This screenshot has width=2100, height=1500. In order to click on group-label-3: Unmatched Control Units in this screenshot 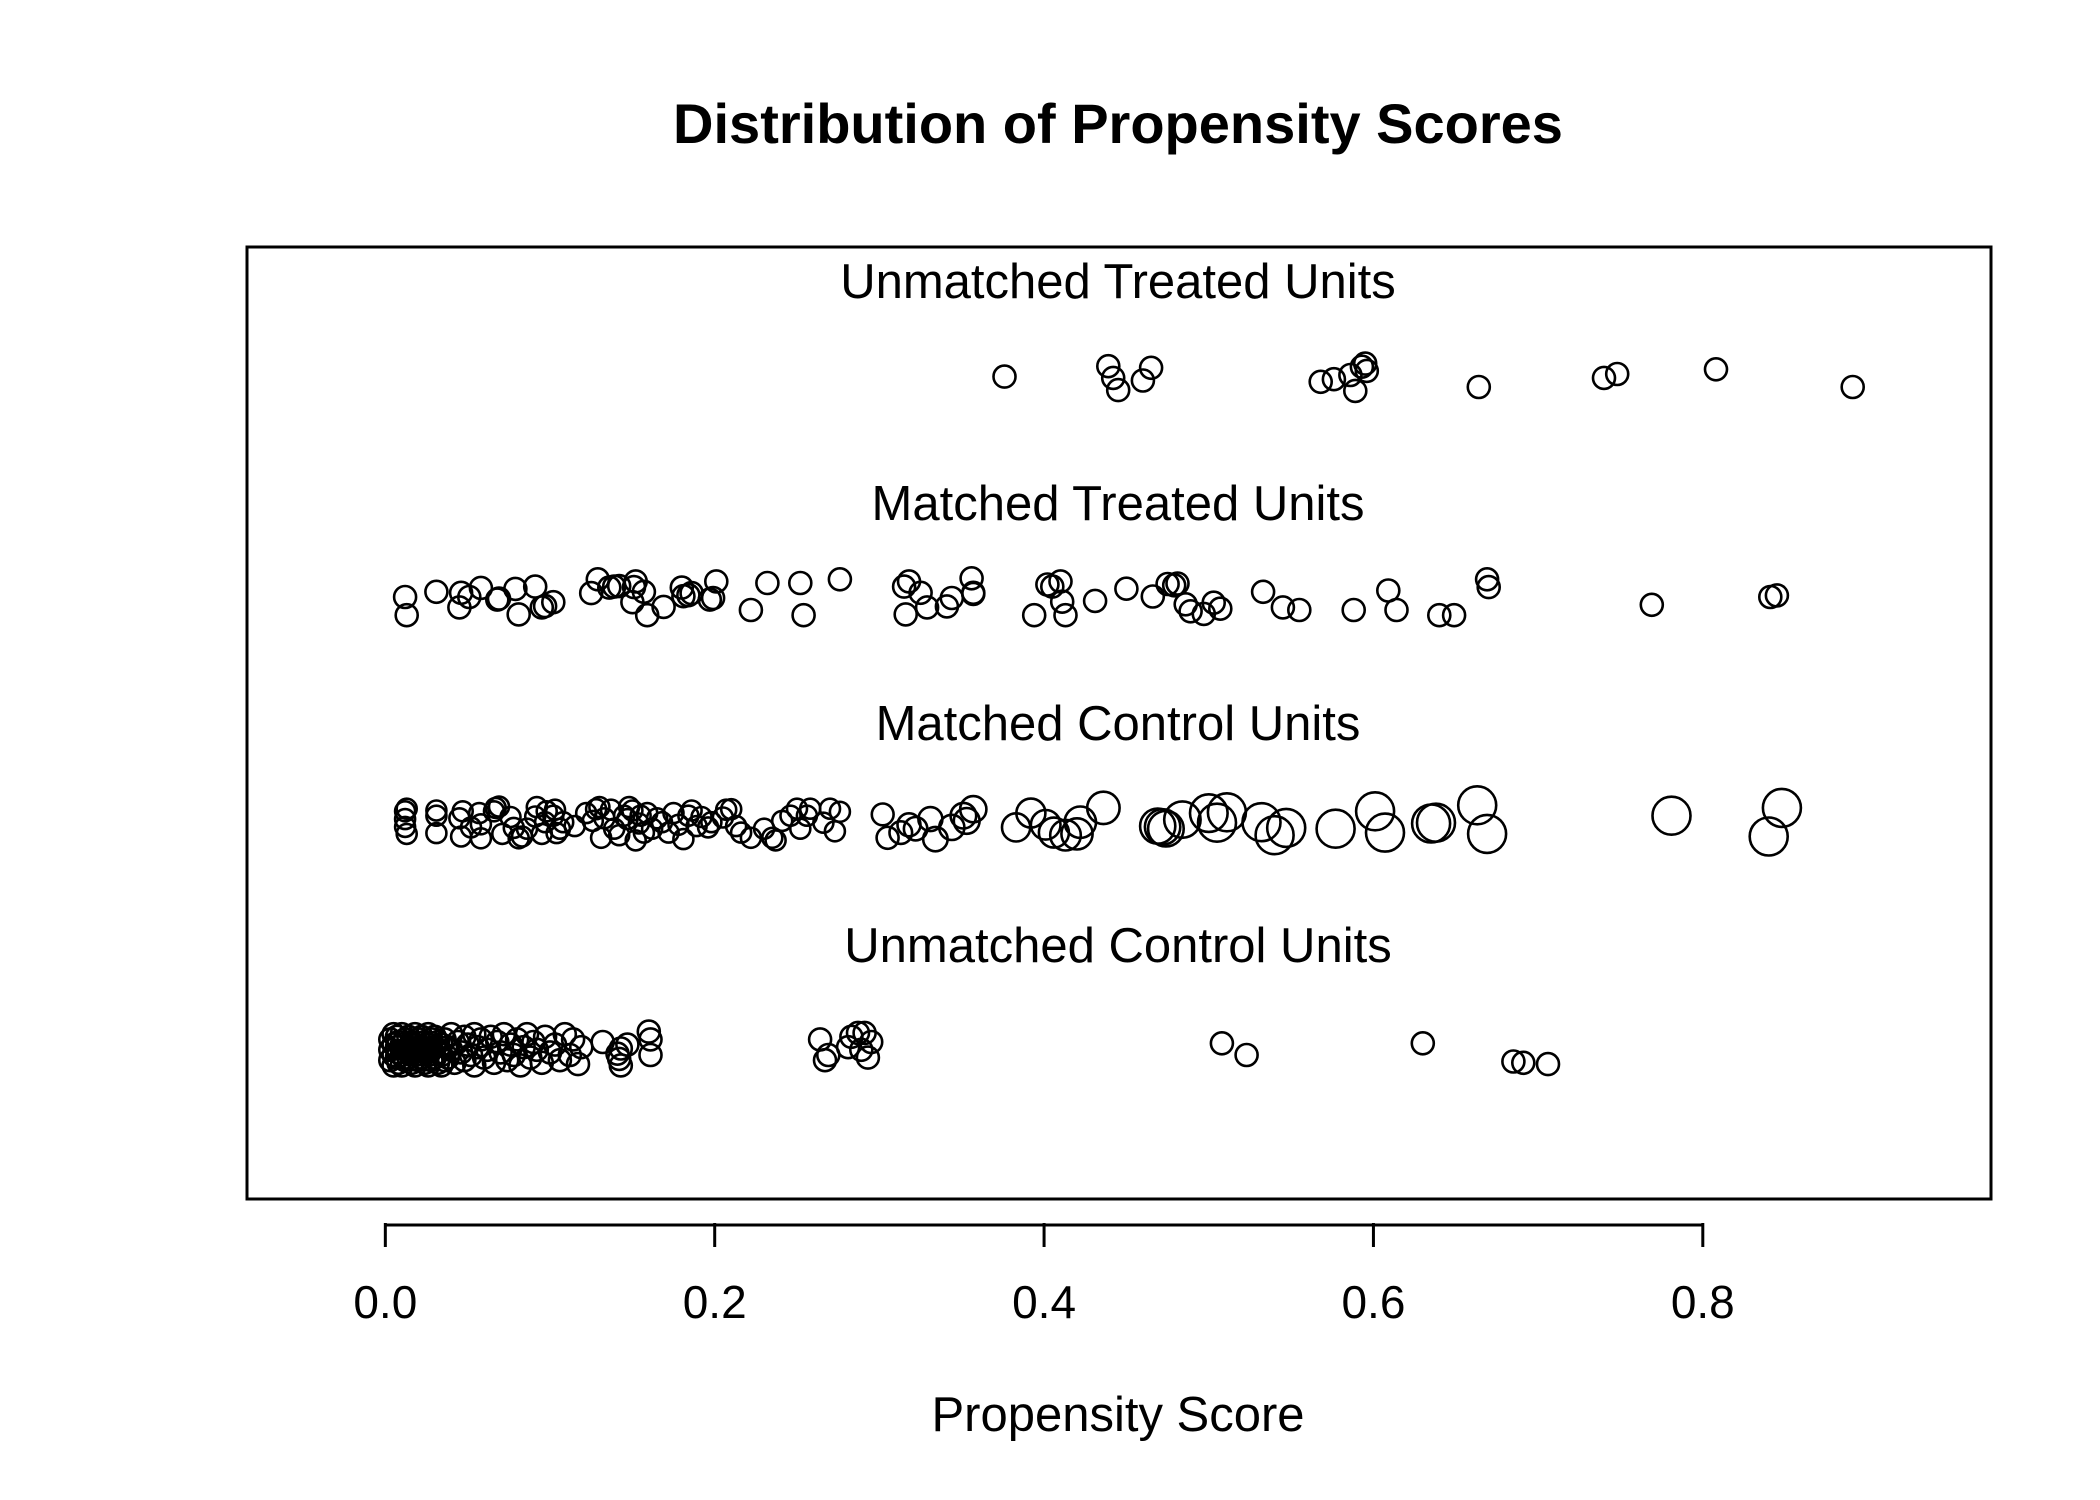, I will do `click(1117, 946)`.